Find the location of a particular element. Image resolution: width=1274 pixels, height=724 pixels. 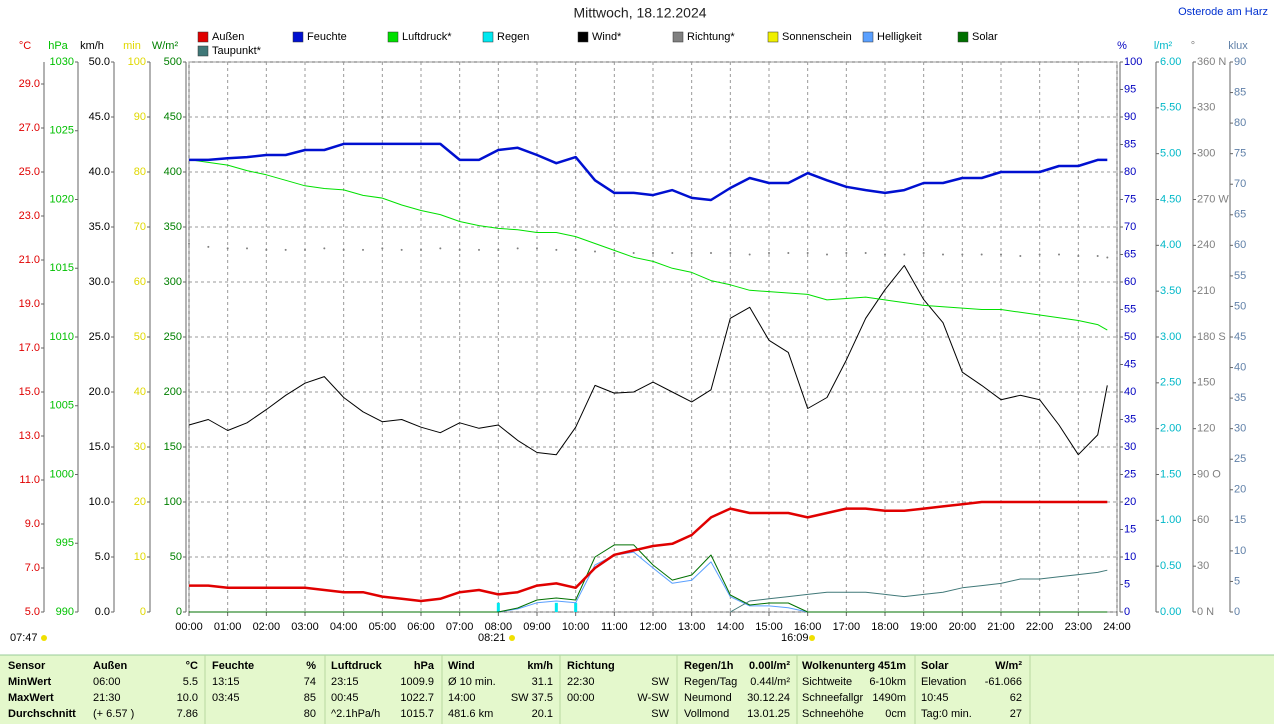

stats-cell: 20.1 is located at coordinates (542, 714).